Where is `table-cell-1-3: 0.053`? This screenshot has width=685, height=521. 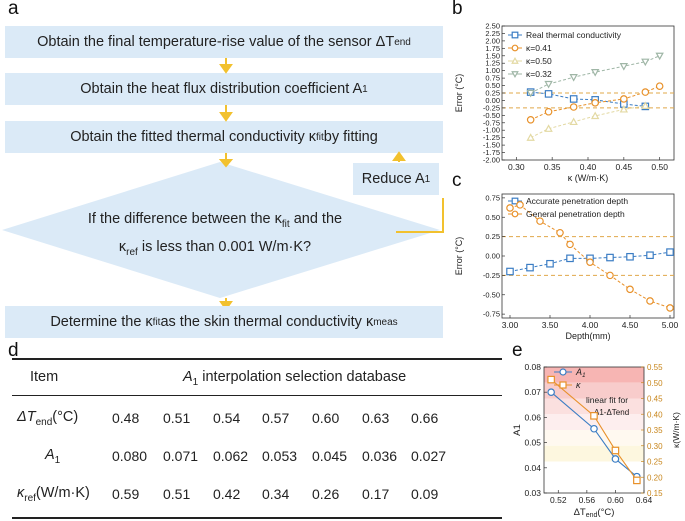 table-cell-1-3: 0.053 is located at coordinates (280, 456).